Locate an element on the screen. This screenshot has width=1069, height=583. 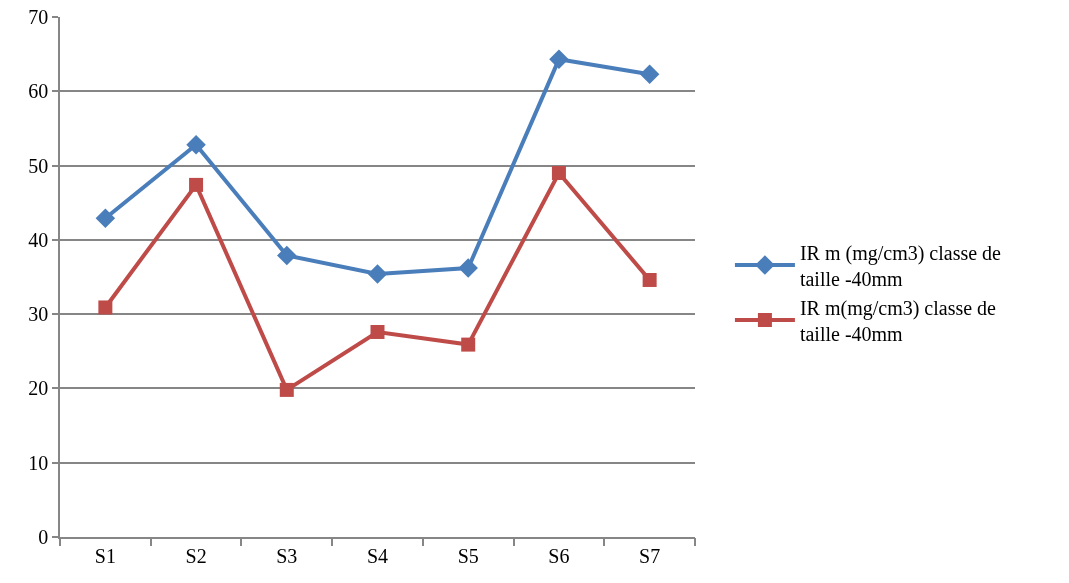
legend-label: IR m(mg/cm3) classe de taille -40mm is located at coordinates (898, 320).